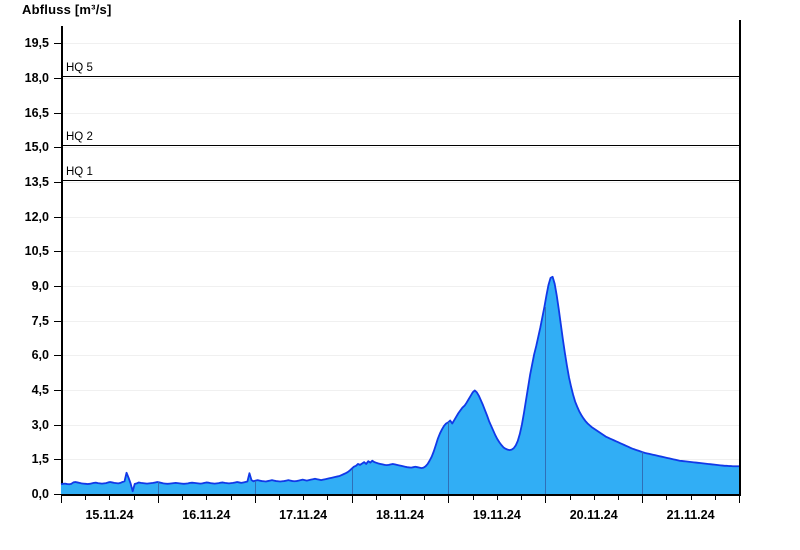 Image resolution: width=800 pixels, height=550 pixels. What do you see at coordinates (40, 355) in the screenshot?
I see `y-tick-label: 6,0` at bounding box center [40, 355].